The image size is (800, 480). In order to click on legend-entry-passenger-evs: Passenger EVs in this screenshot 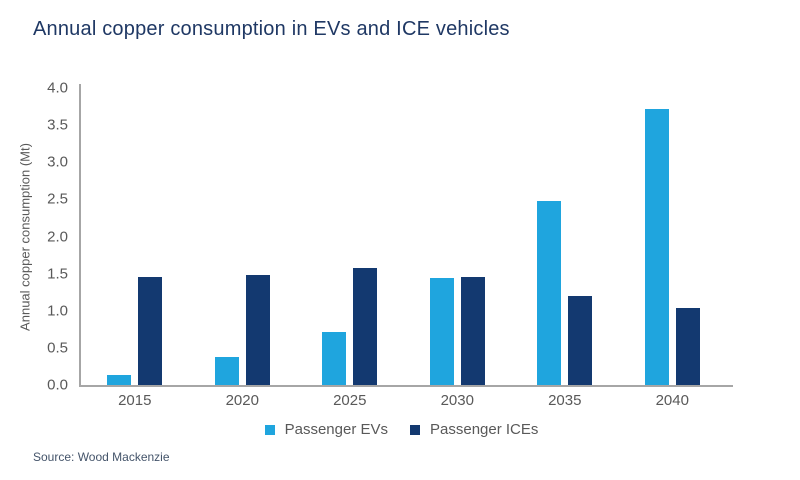, I will do `click(326, 429)`.